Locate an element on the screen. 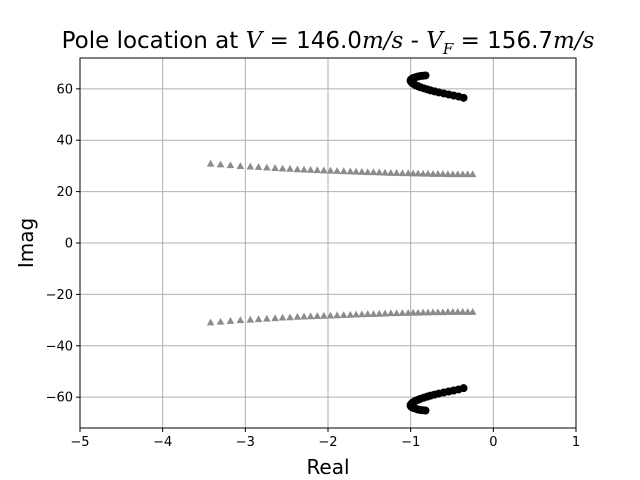 This screenshot has height=480, width=640. x-tick-label: −2 is located at coordinates (327, 442).